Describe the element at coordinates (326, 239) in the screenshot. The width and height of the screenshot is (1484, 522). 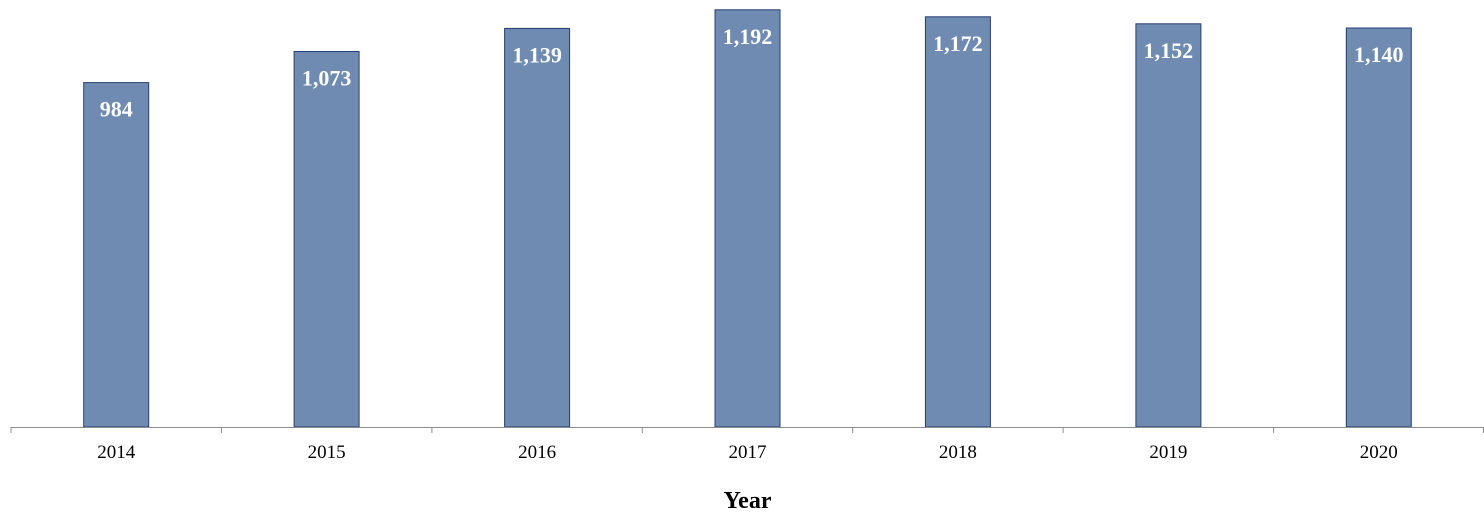
I see `bar-2015` at that location.